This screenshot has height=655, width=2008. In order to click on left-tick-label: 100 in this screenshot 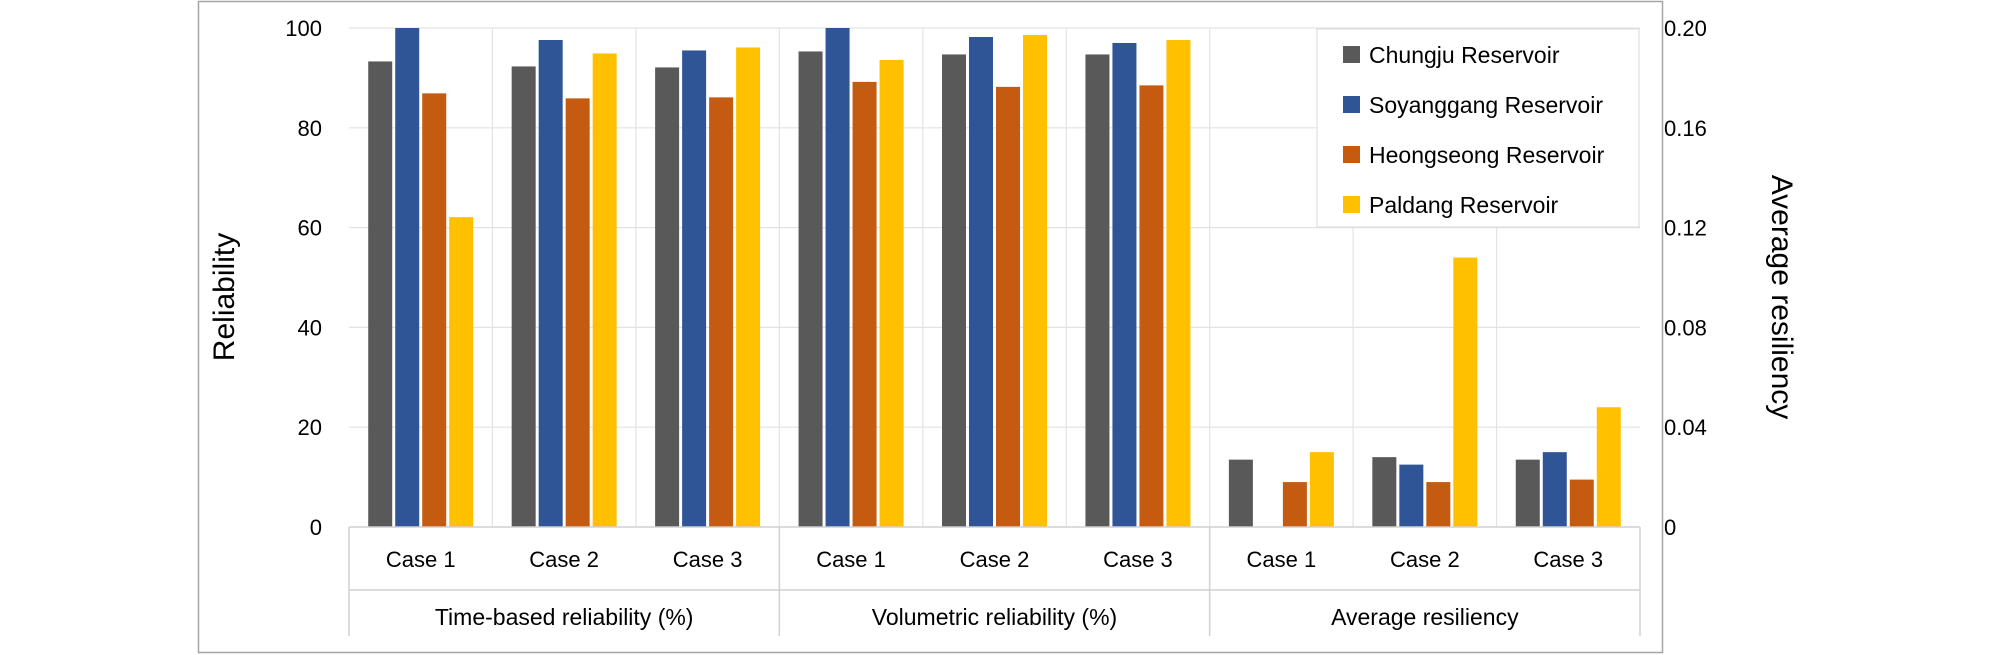, I will do `click(303, 28)`.